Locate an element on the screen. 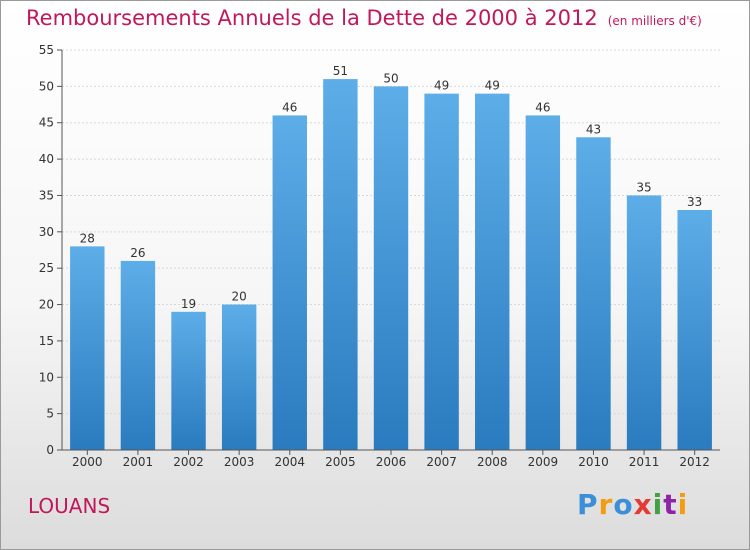  bar-value-label: 50 is located at coordinates (390, 78).